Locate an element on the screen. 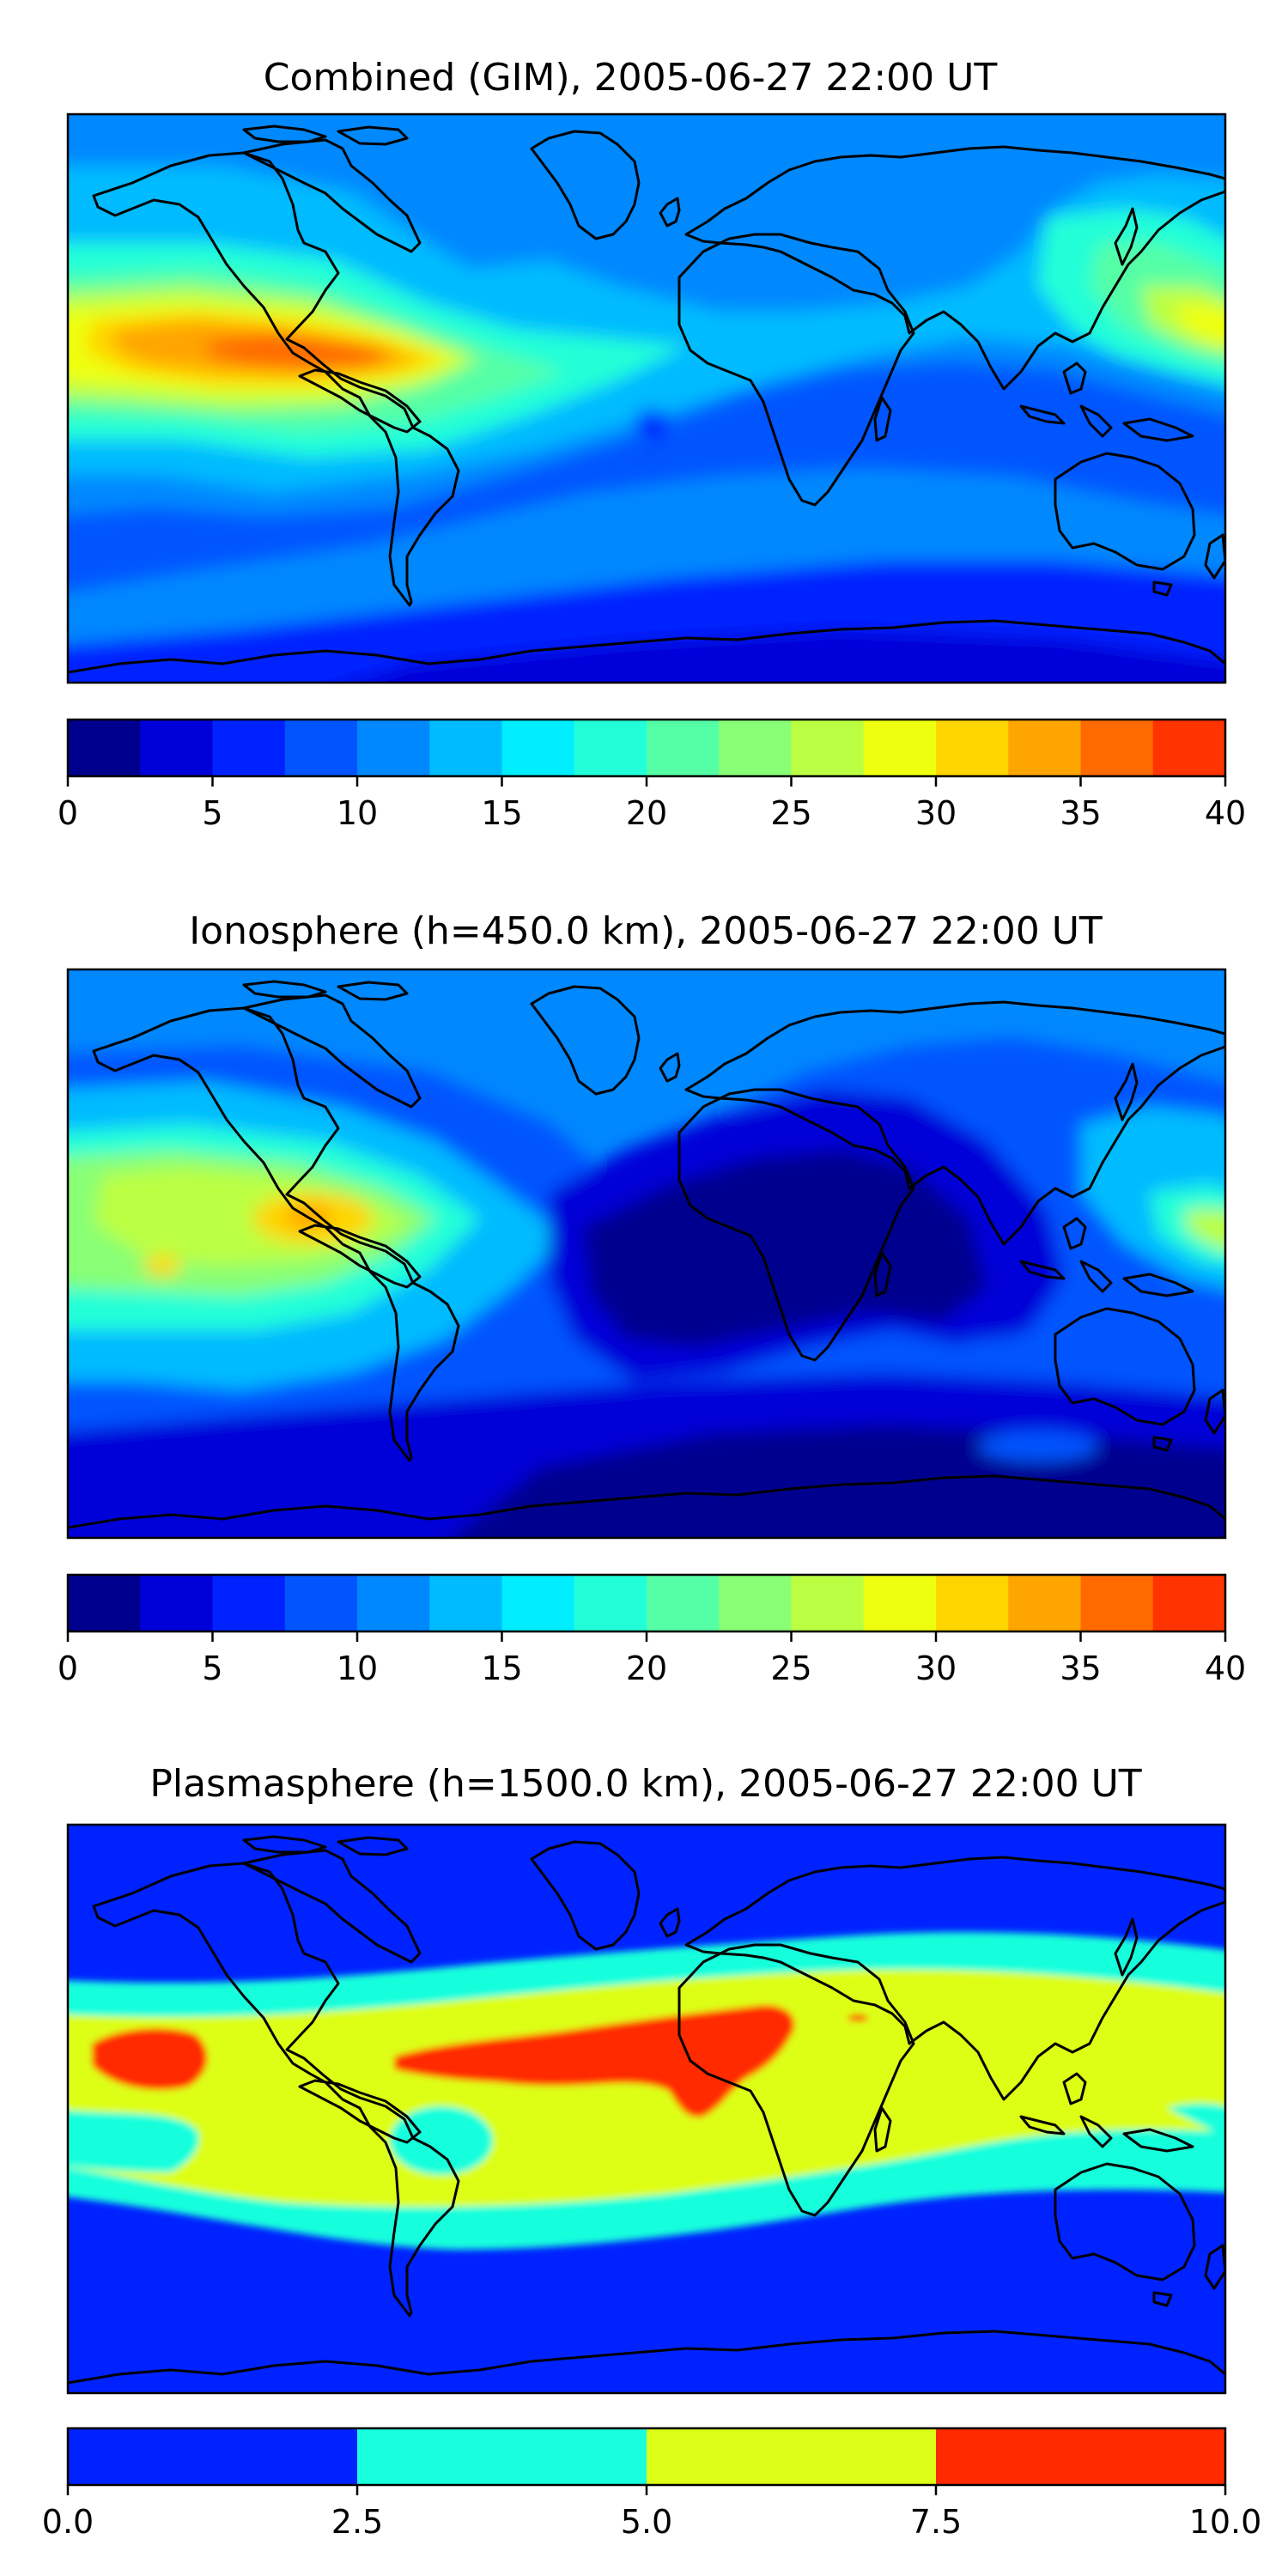 This screenshot has width=1288, height=2576. colorbar: 0.0 2.5 5.0 7.5 10.0 is located at coordinates (652, 2484).